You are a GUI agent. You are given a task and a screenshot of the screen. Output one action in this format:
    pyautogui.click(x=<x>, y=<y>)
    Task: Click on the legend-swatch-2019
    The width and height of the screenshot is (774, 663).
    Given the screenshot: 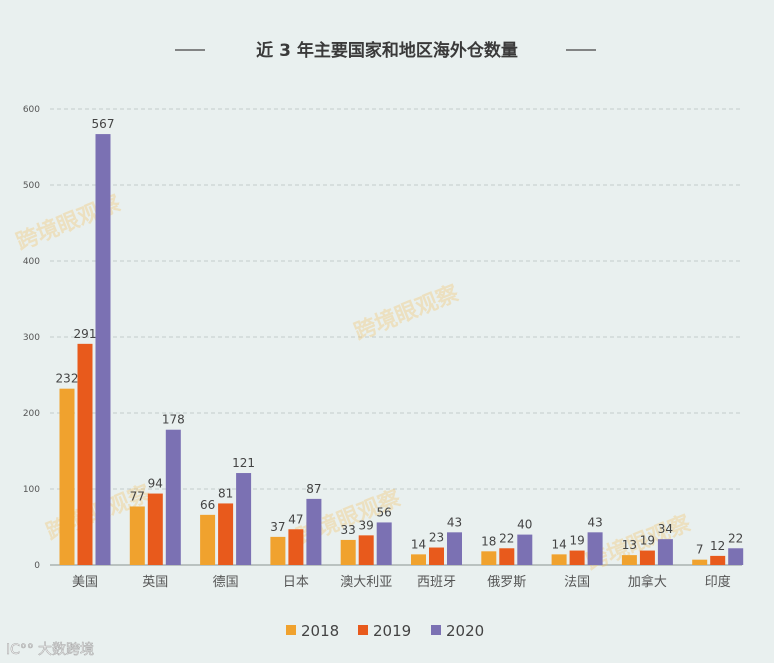 What is the action you would take?
    pyautogui.click(x=363, y=630)
    